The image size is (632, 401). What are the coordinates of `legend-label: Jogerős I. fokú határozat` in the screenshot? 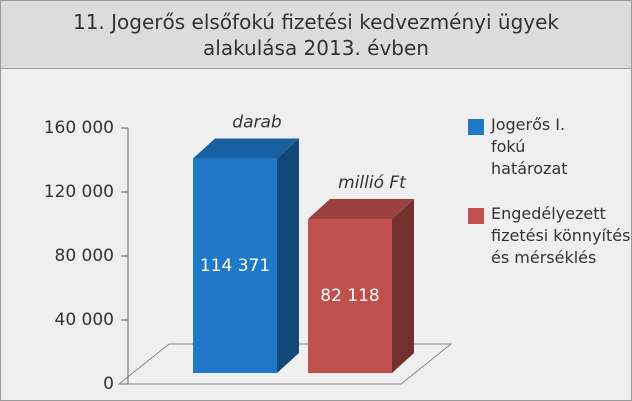 It's located at (529, 146).